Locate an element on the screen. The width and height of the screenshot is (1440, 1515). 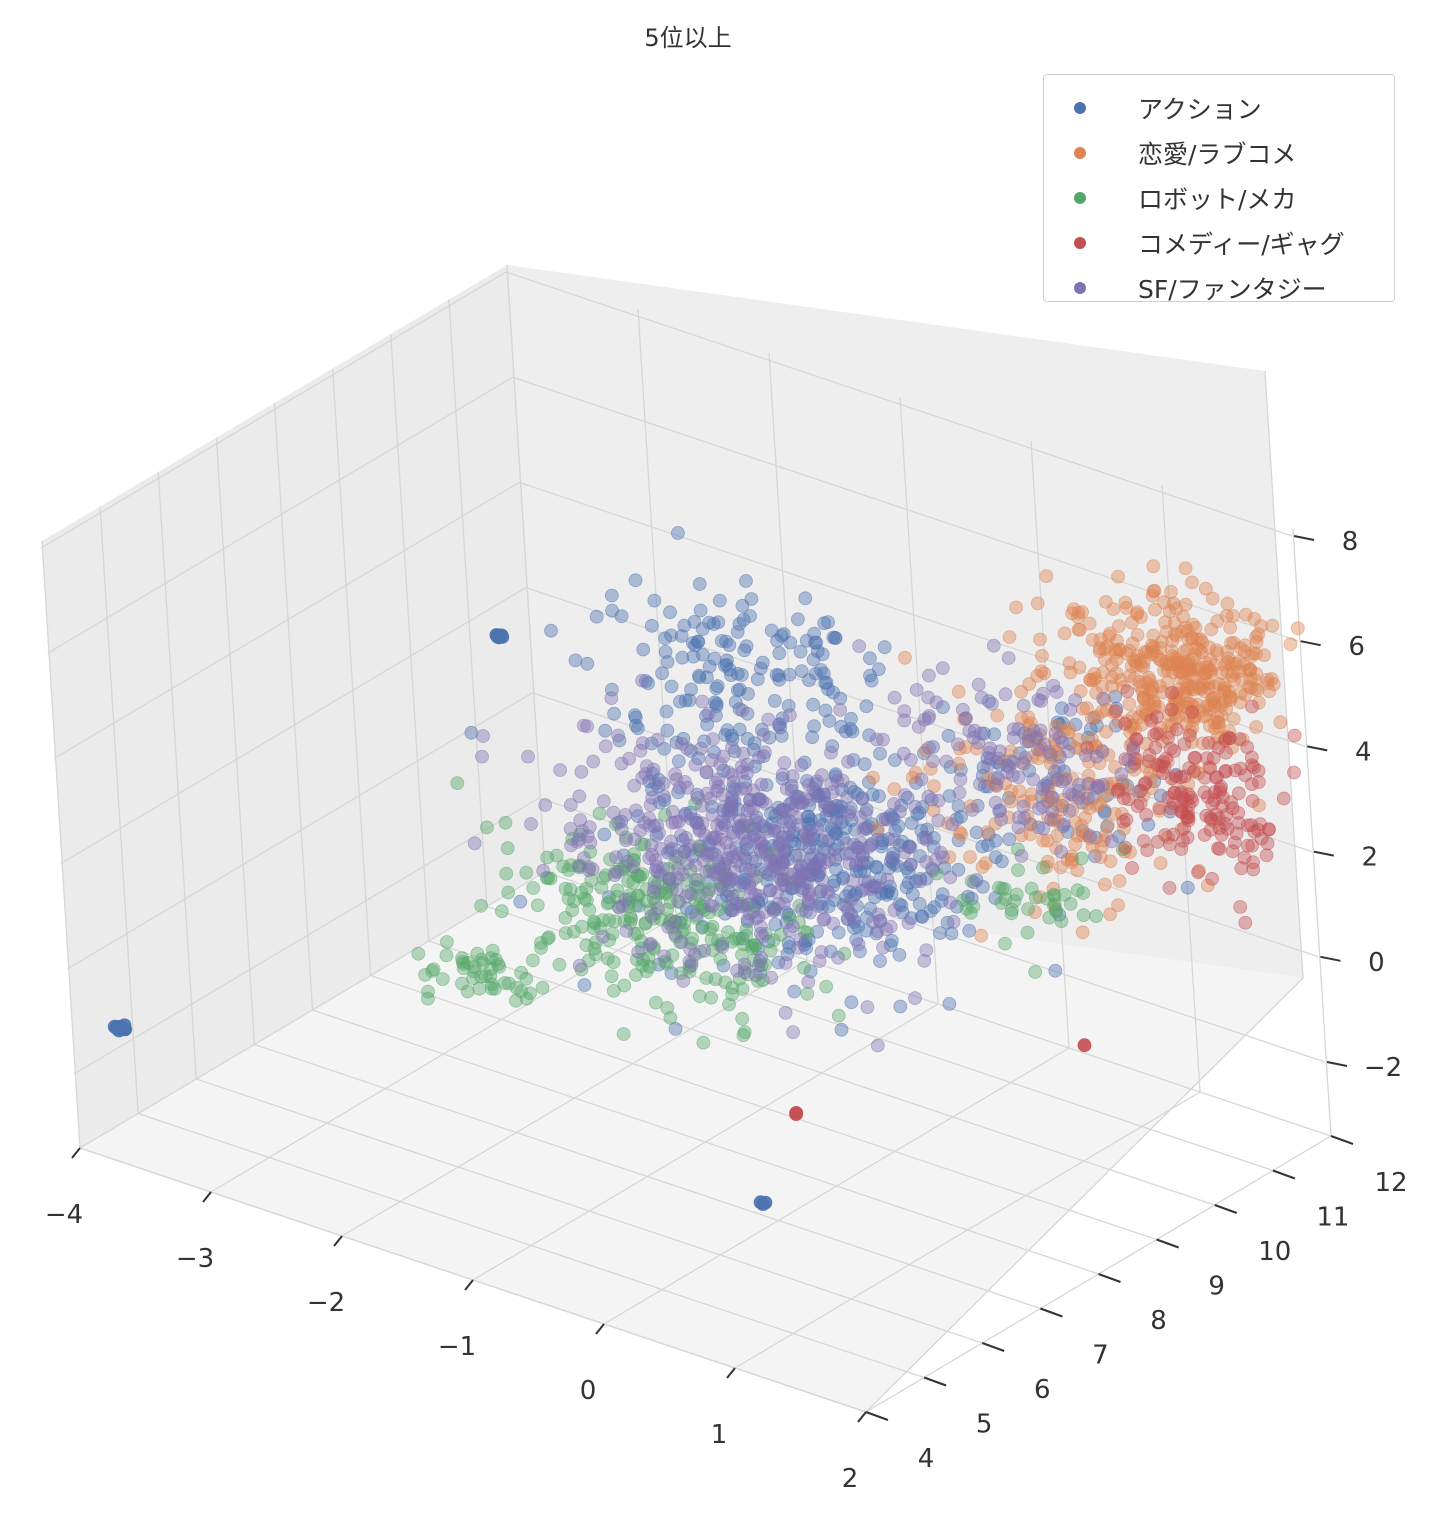
grid-line-z-left is located at coordinates (273, 410).